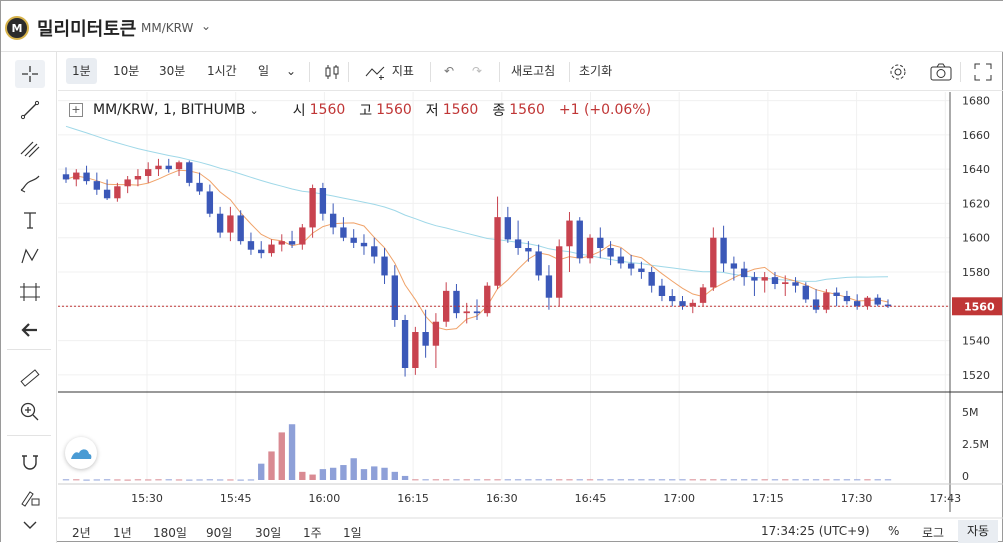 Image resolution: width=1003 pixels, height=543 pixels. Describe the element at coordinates (978, 531) in the screenshot. I see `auto-scale-toggle: 자동` at that location.